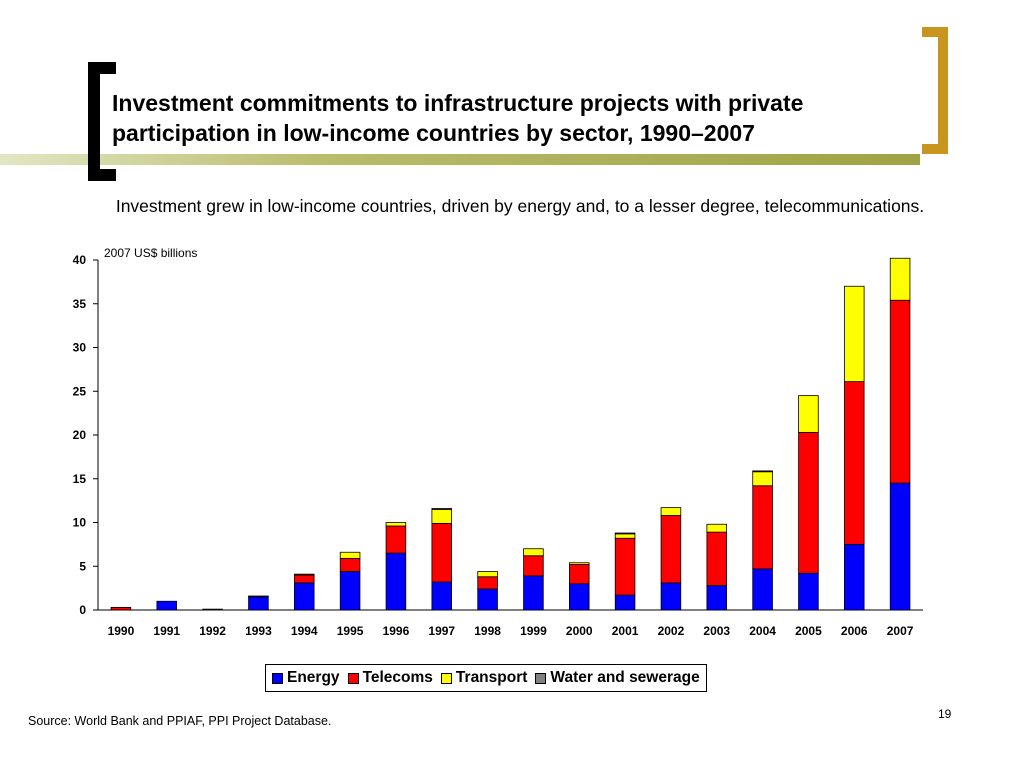 The image size is (1024, 768). I want to click on y-tick-label: 25, so click(80, 391).